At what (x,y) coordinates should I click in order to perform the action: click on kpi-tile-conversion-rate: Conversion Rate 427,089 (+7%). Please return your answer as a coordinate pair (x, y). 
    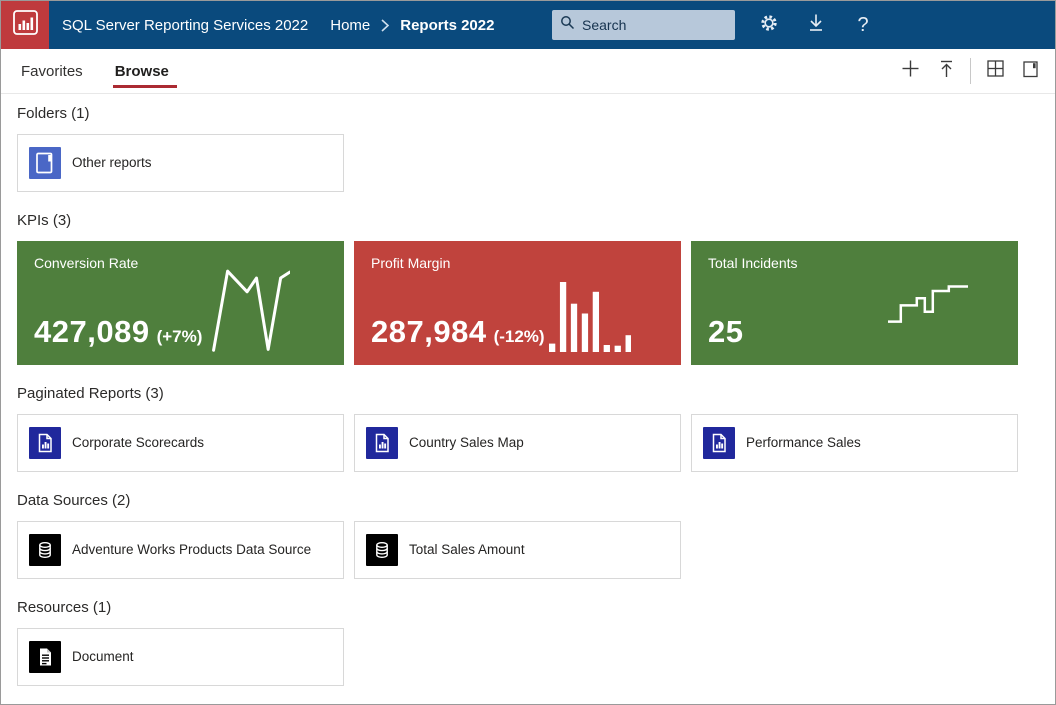
    Looking at the image, I should click on (180, 303).